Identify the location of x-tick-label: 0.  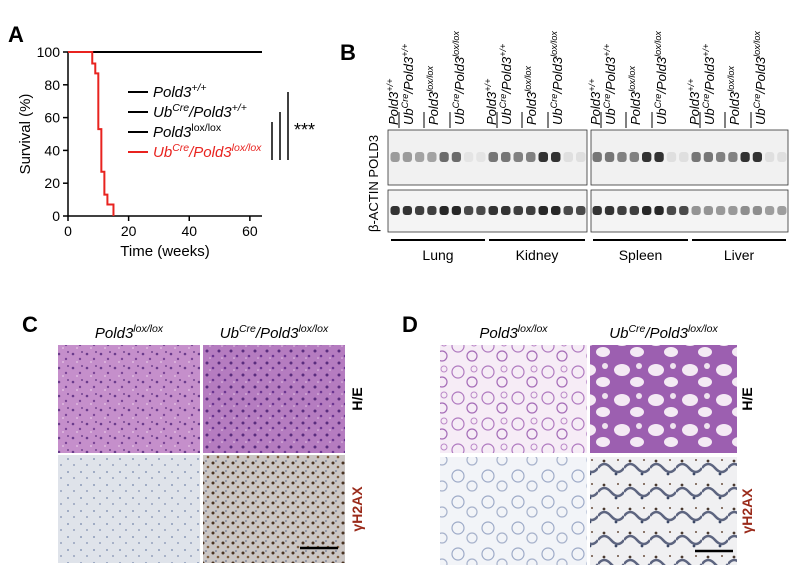
(68, 231).